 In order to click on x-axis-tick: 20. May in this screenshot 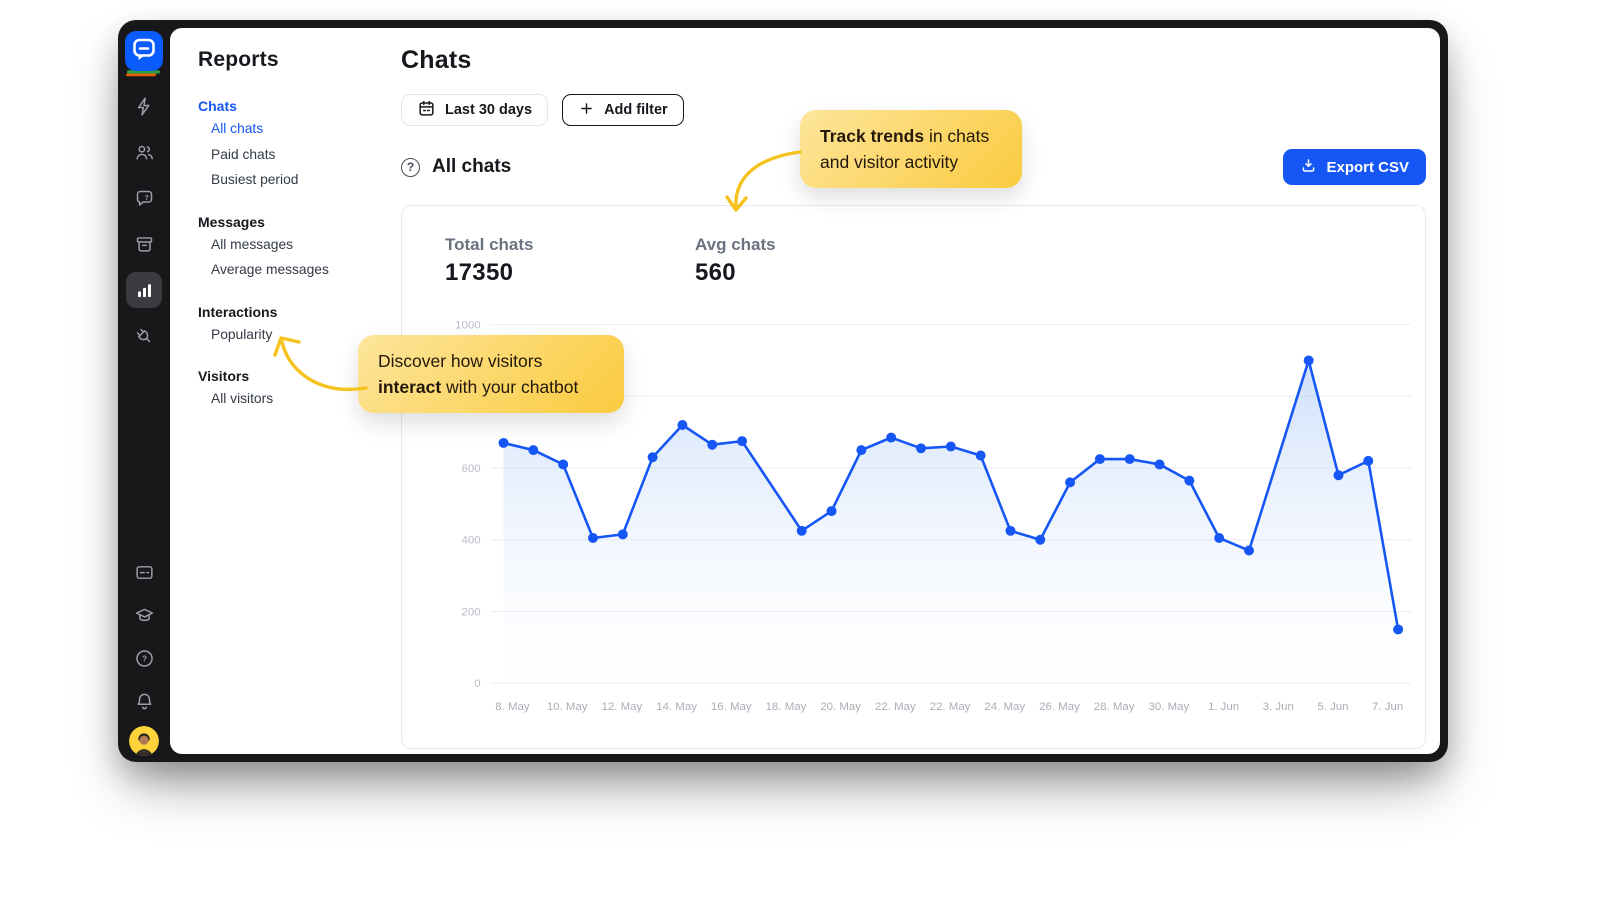, I will do `click(840, 707)`.